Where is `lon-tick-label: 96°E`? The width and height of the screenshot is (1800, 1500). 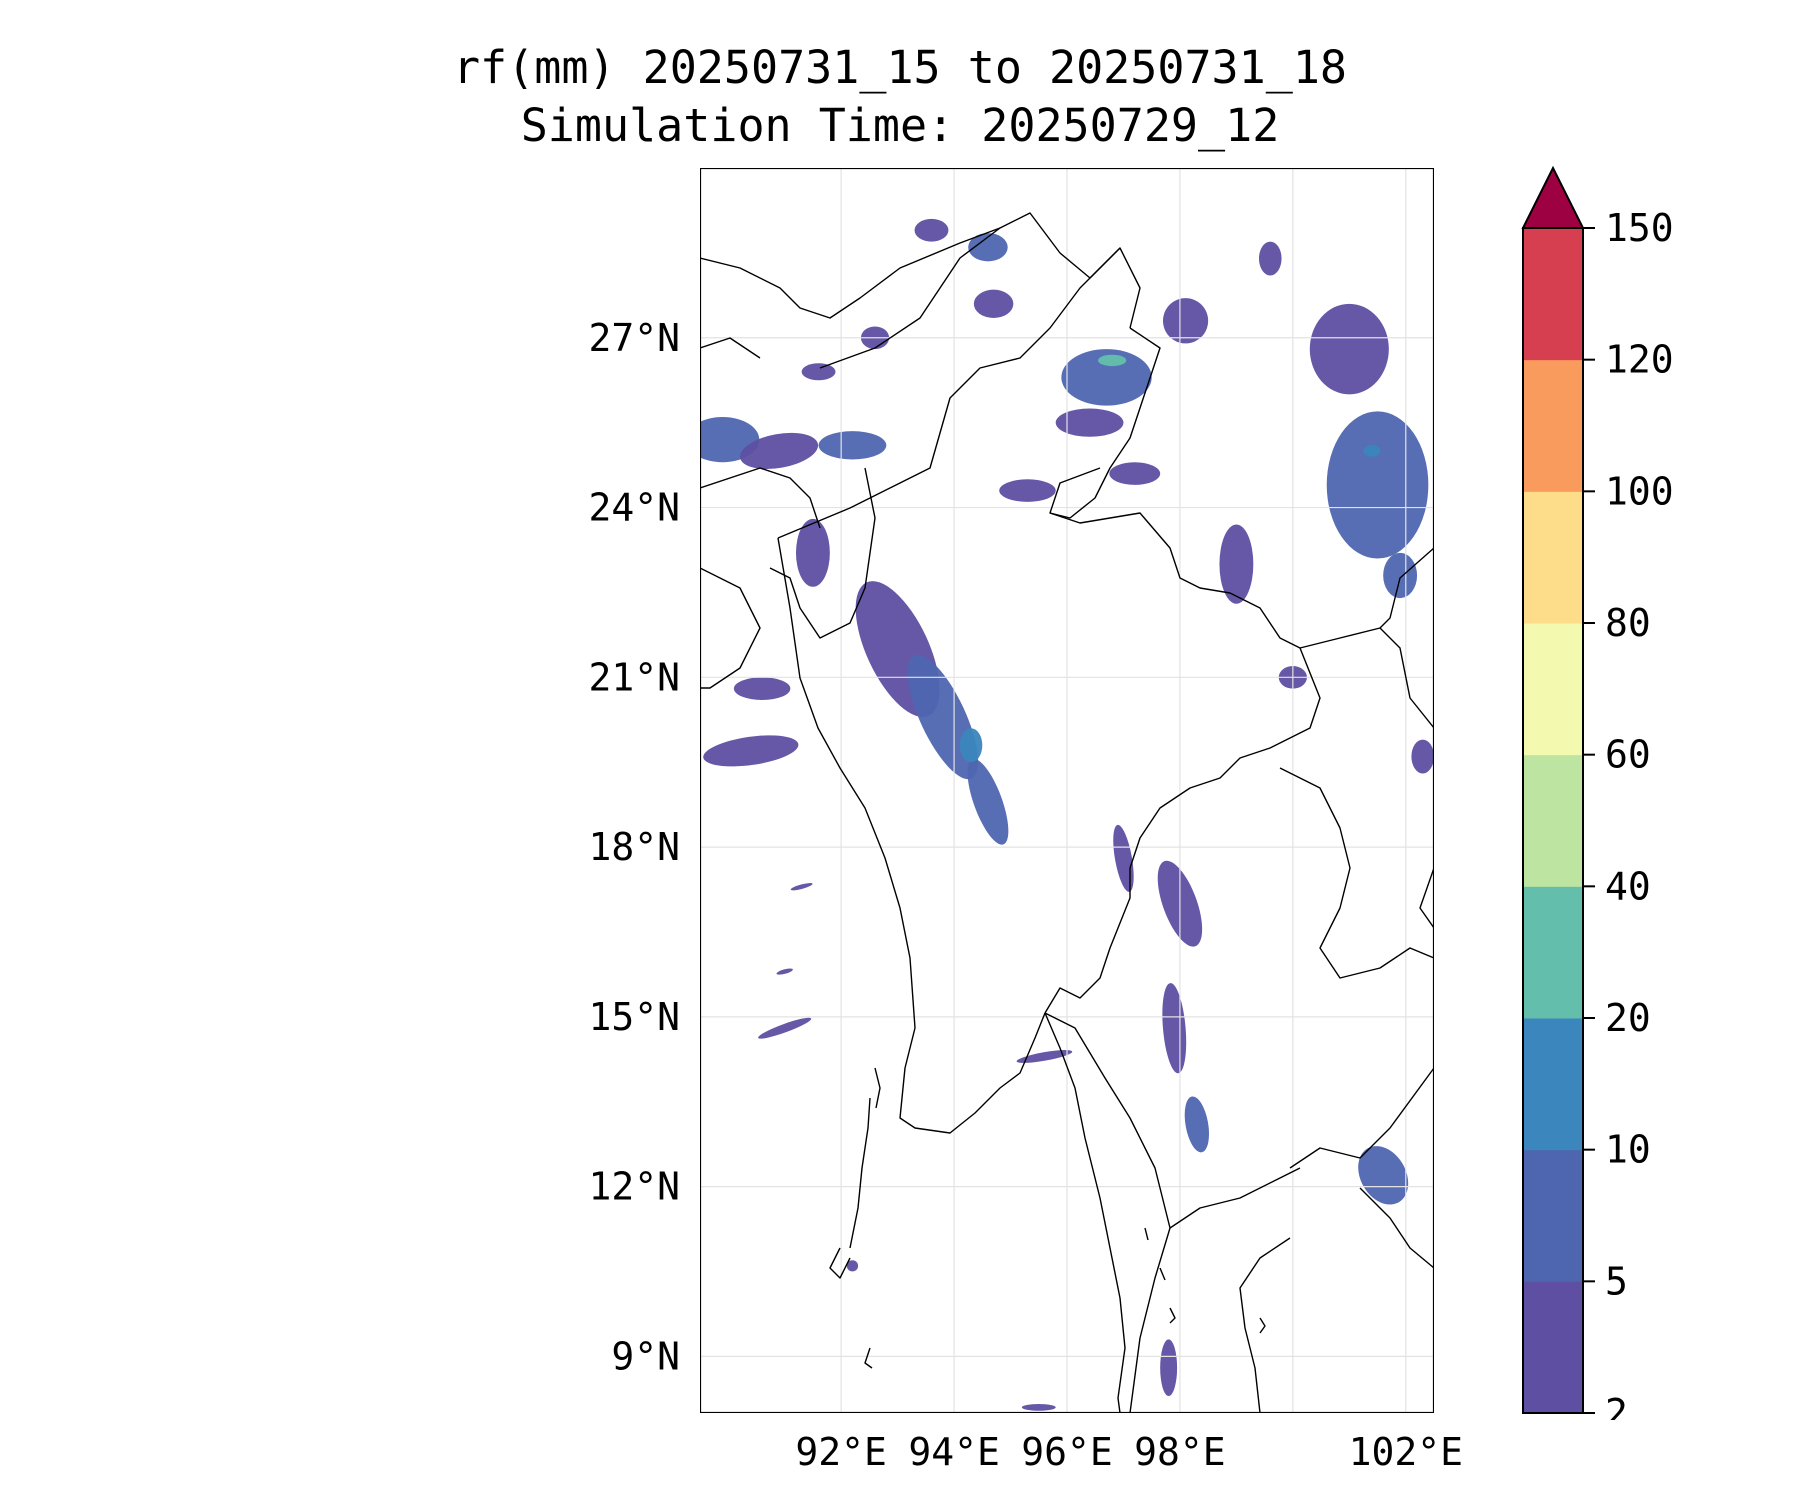 lon-tick-label: 96°E is located at coordinates (1067, 1452).